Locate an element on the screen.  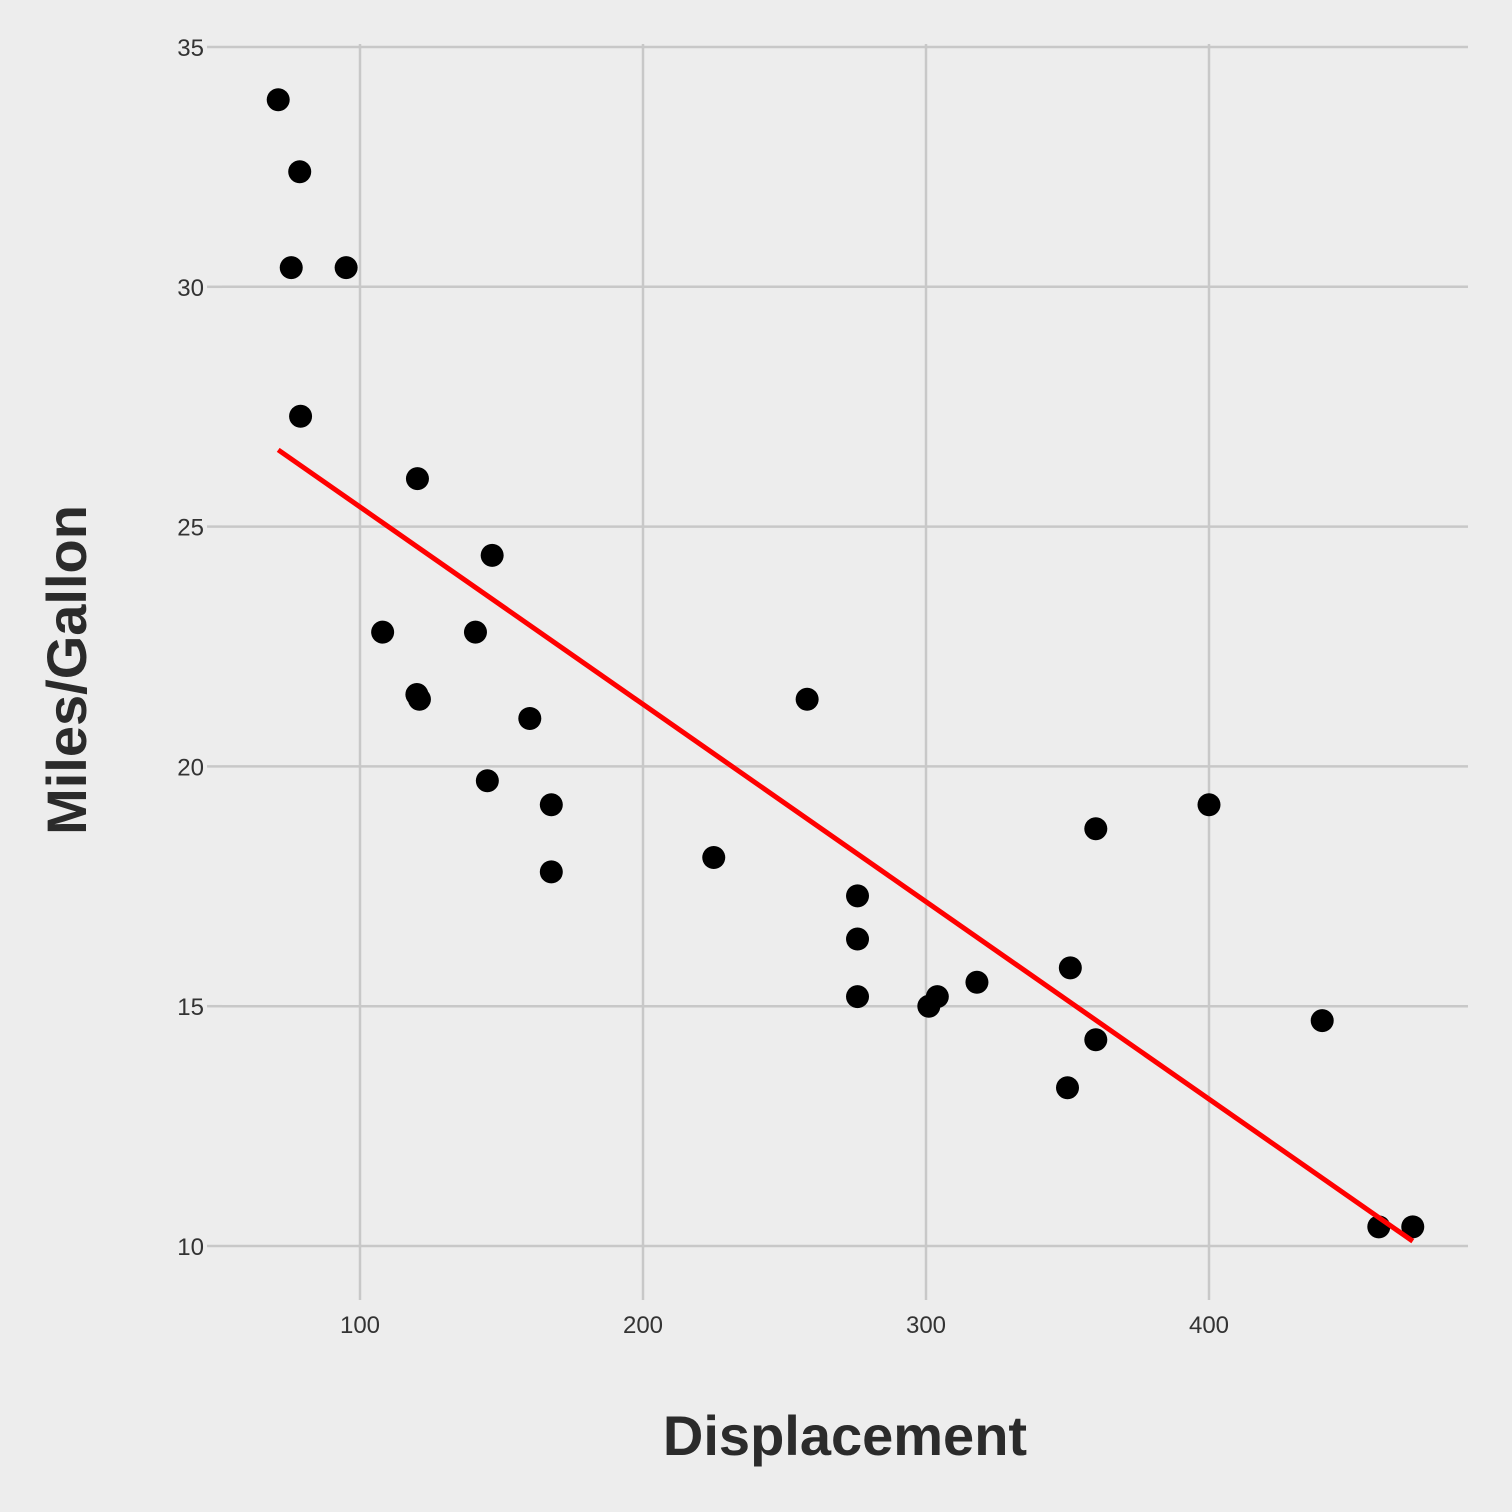
x-tick-label: 200 is located at coordinates (643, 1325).